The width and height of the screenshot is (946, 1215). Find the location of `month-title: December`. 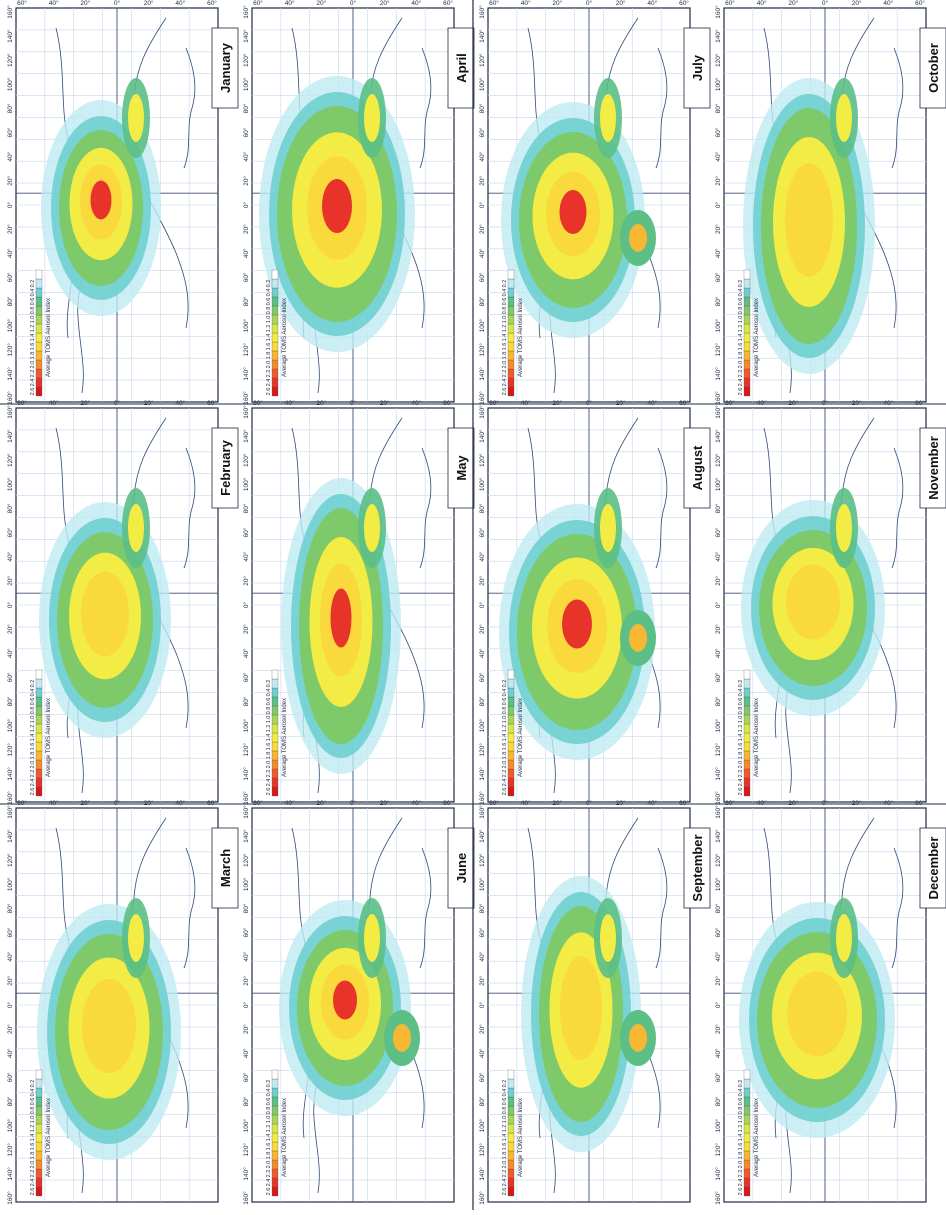

month-title: December is located at coordinates (932, 868).